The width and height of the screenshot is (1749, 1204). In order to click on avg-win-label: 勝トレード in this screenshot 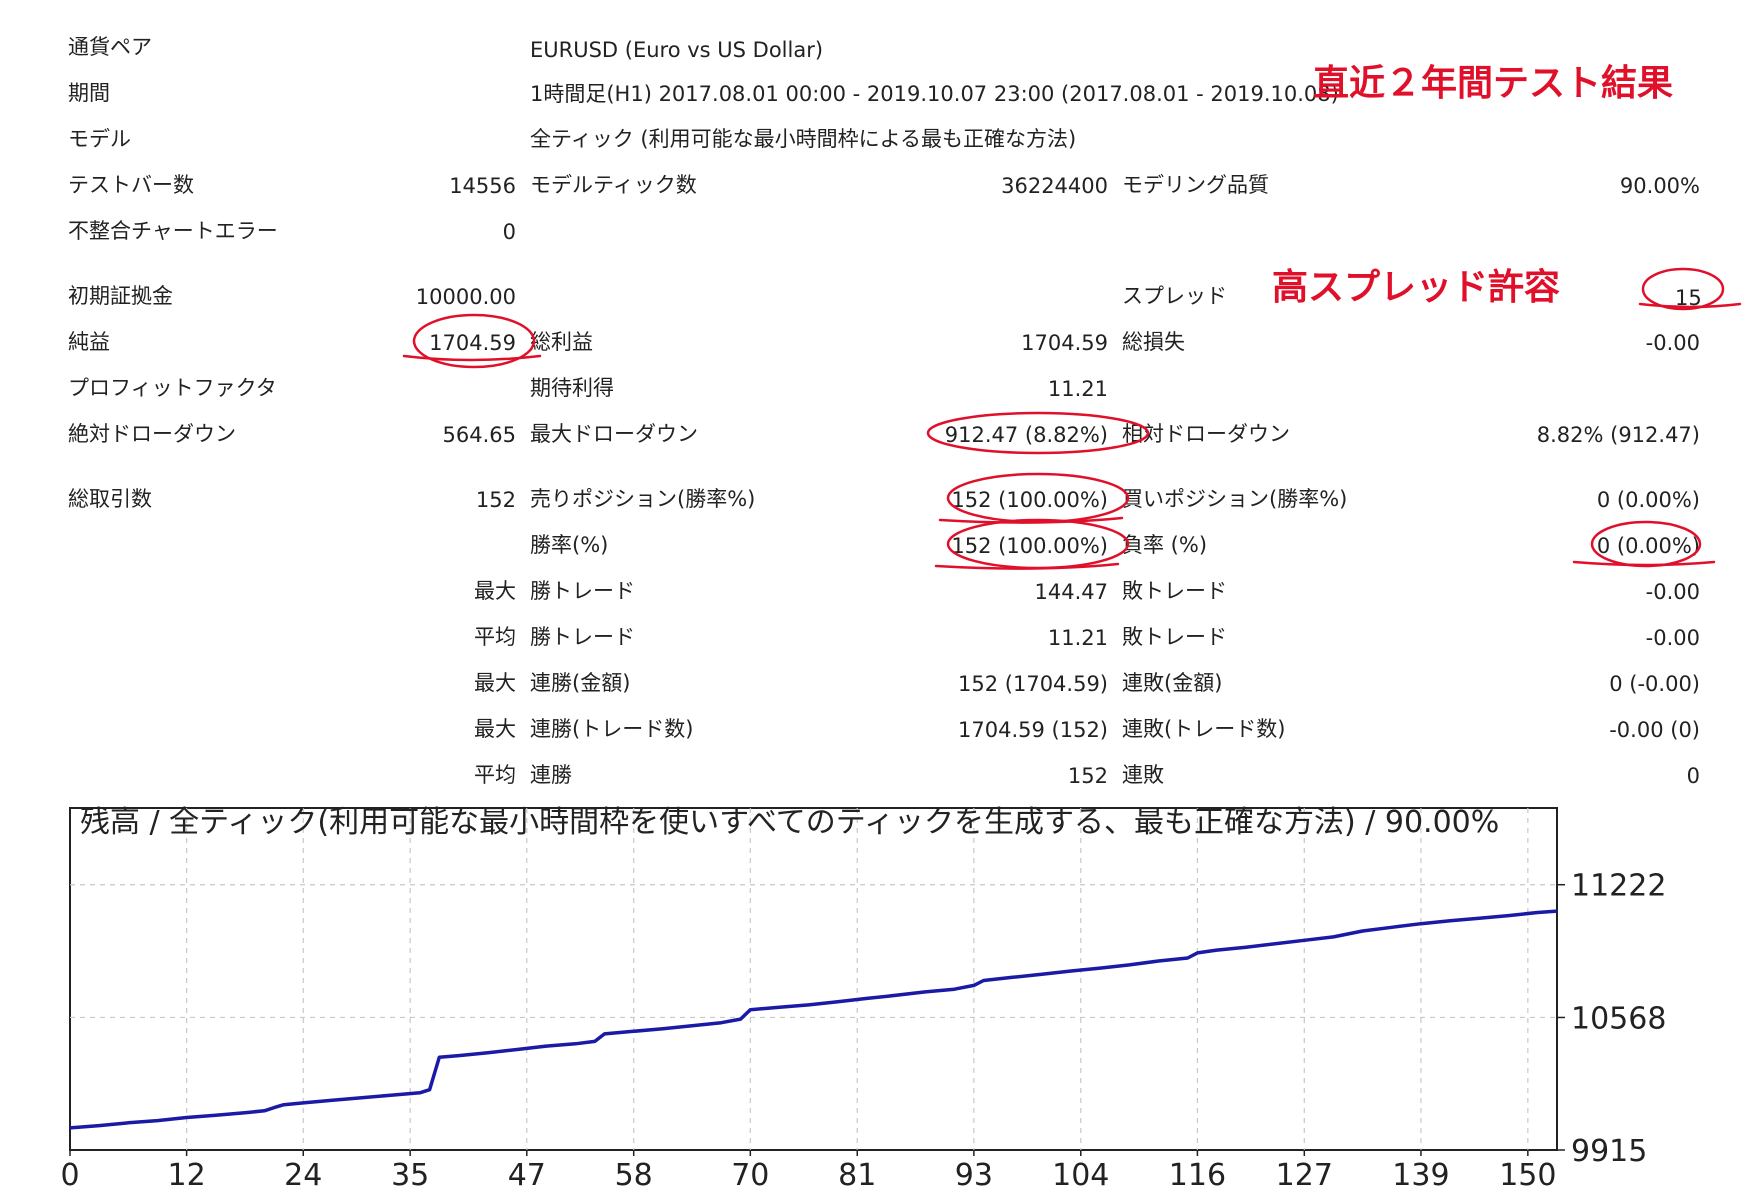, I will do `click(582, 637)`.